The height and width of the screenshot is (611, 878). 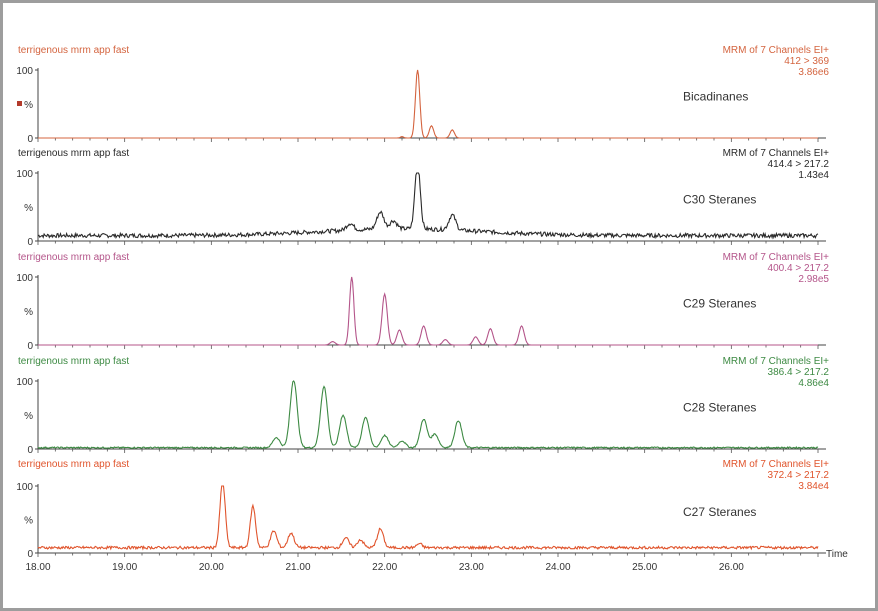 I want to click on intensity-label: 2.98e5, so click(x=813, y=279).